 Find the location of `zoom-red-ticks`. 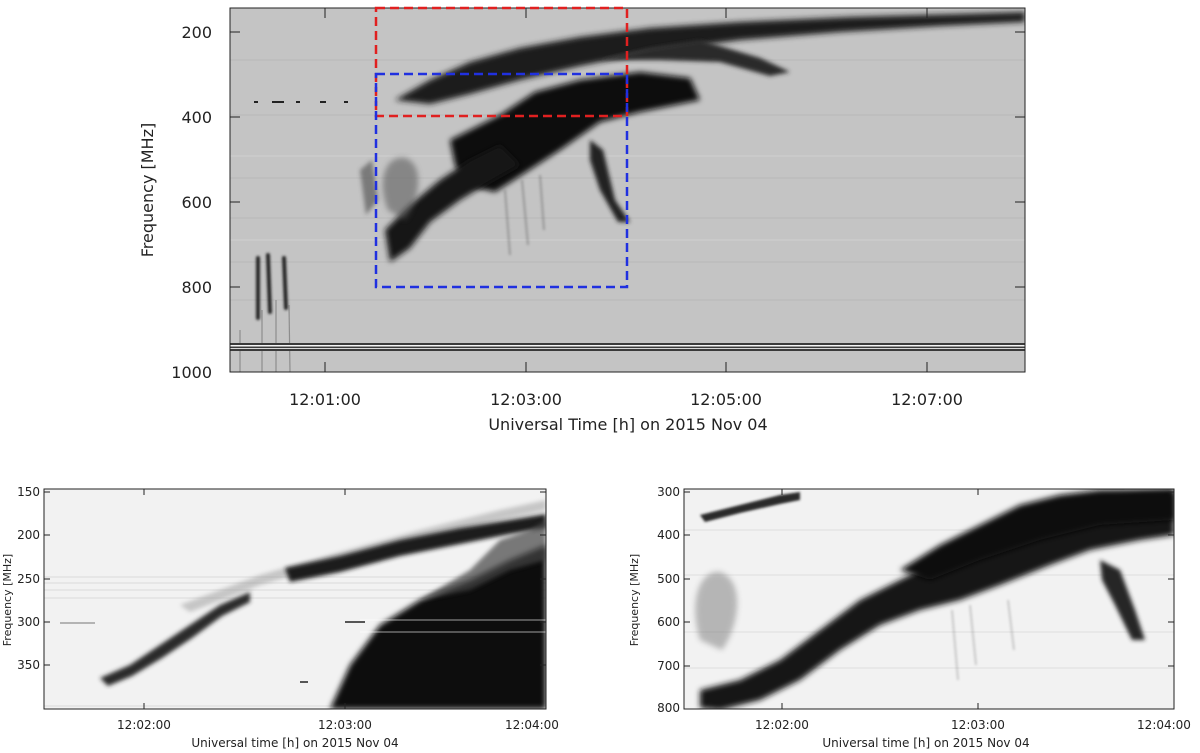

zoom-red-ticks is located at coordinates (295, 599).